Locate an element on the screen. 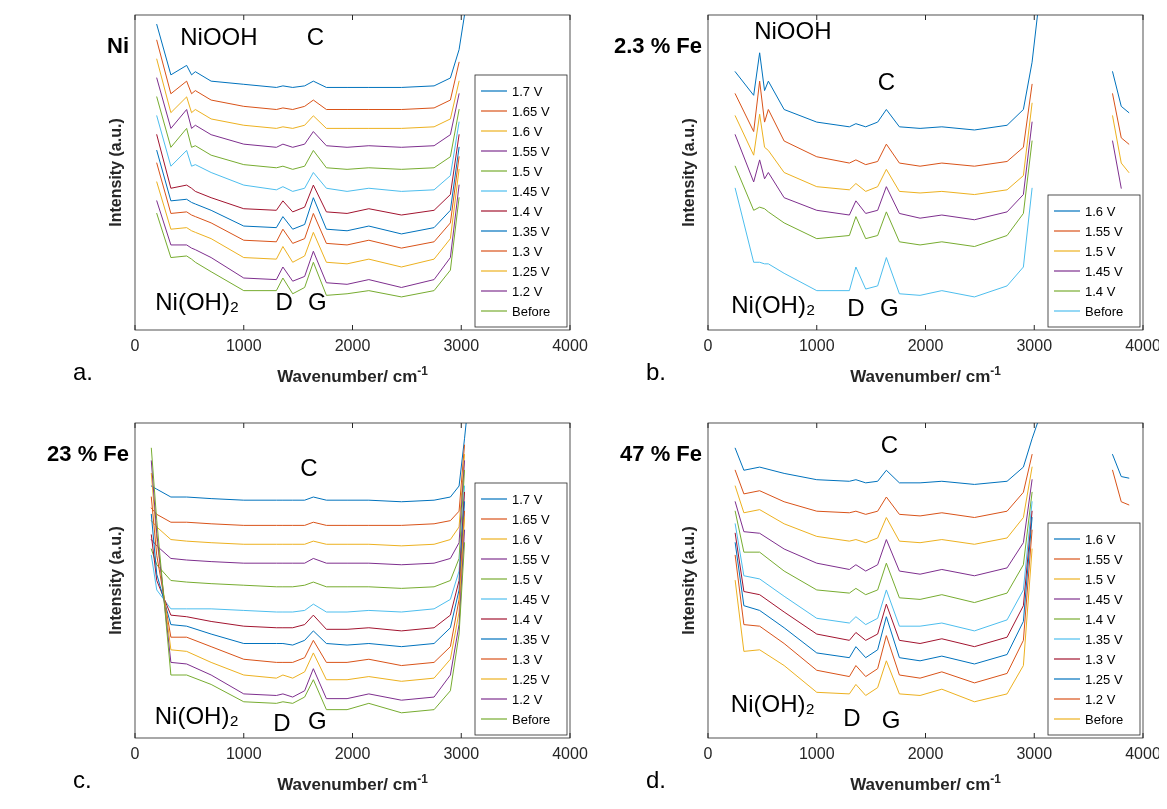 Image resolution: width=1167 pixels, height=809 pixels. text: a. is located at coordinates (83, 371).